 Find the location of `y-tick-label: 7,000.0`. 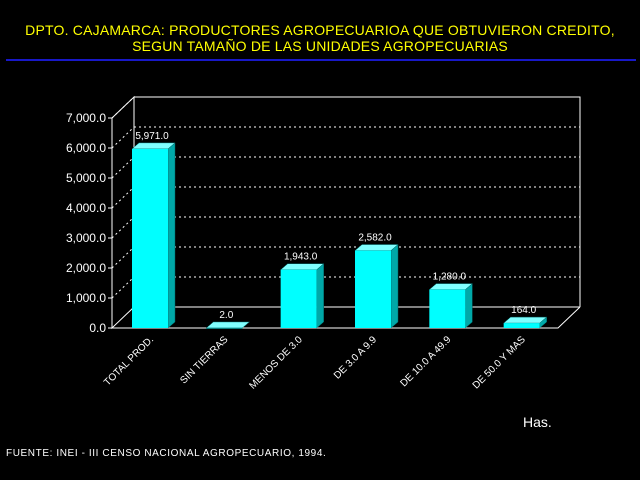

y-tick-label: 7,000.0 is located at coordinates (86, 118).